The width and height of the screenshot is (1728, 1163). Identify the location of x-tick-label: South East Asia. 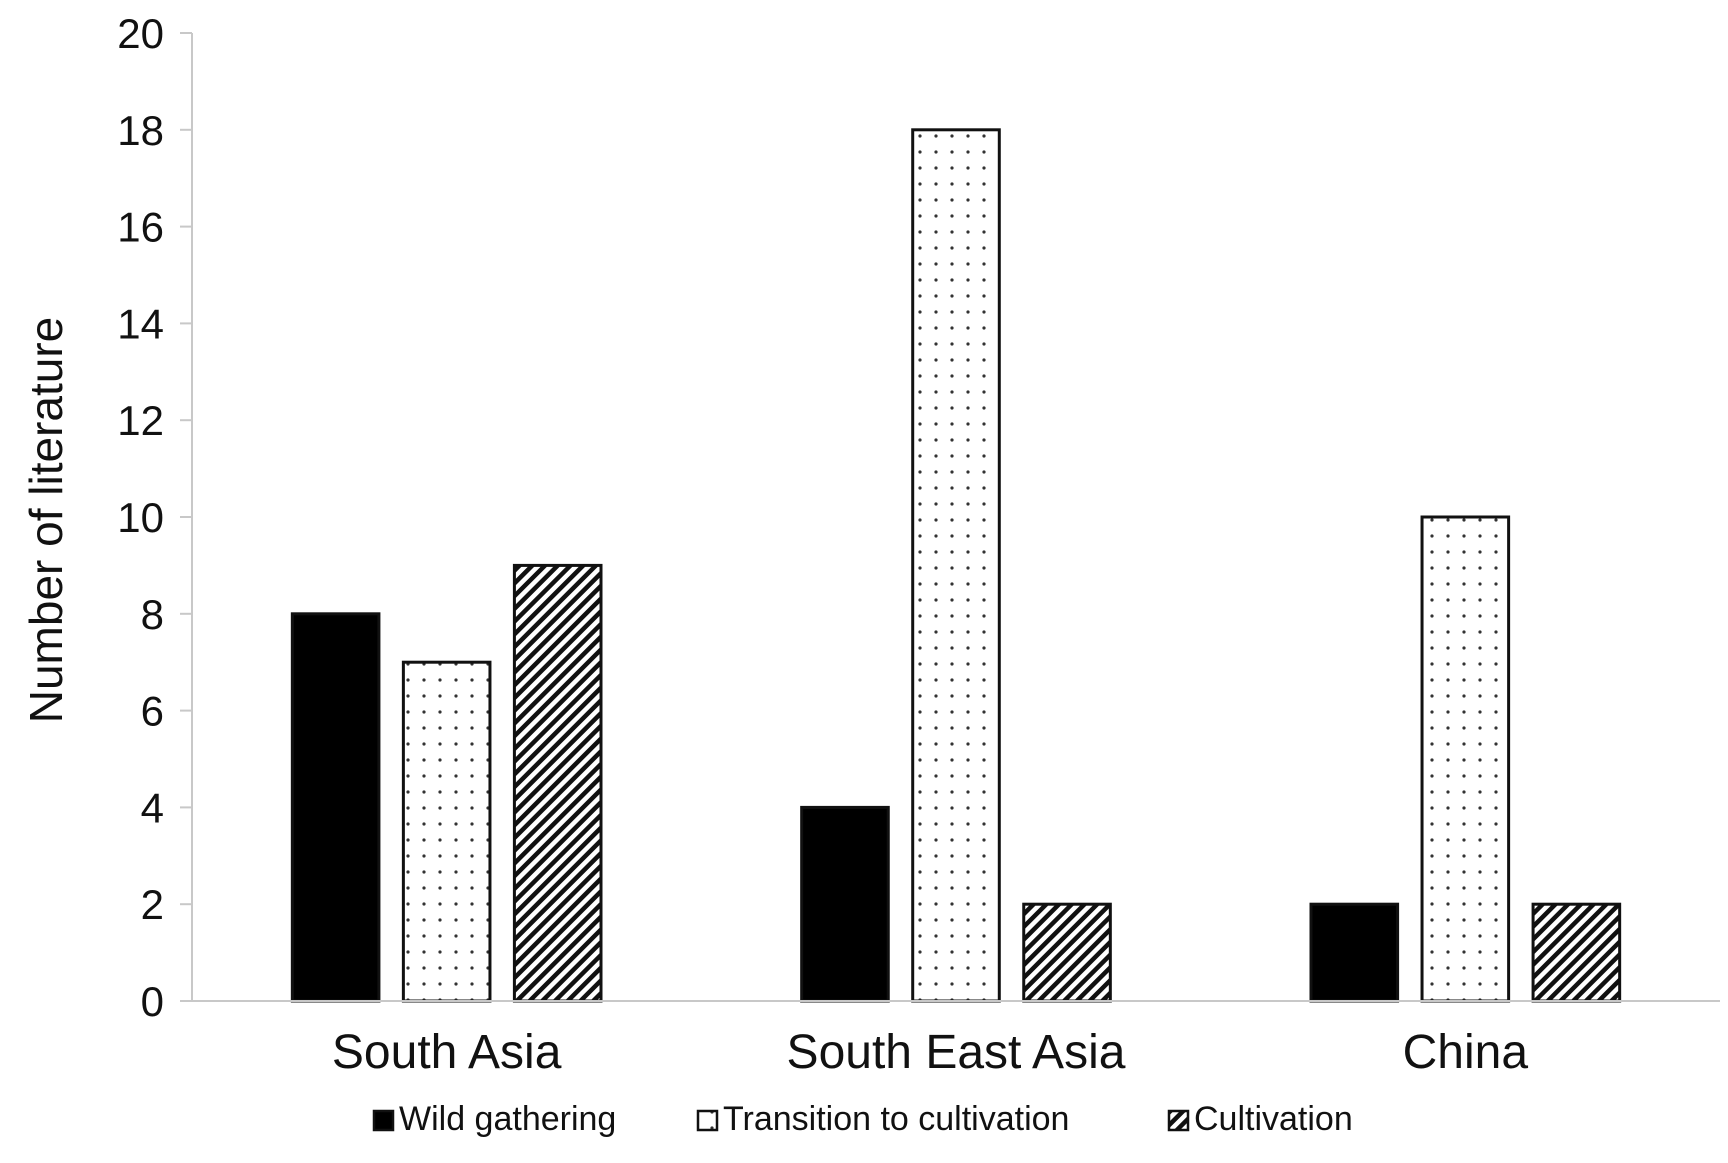
(956, 1052).